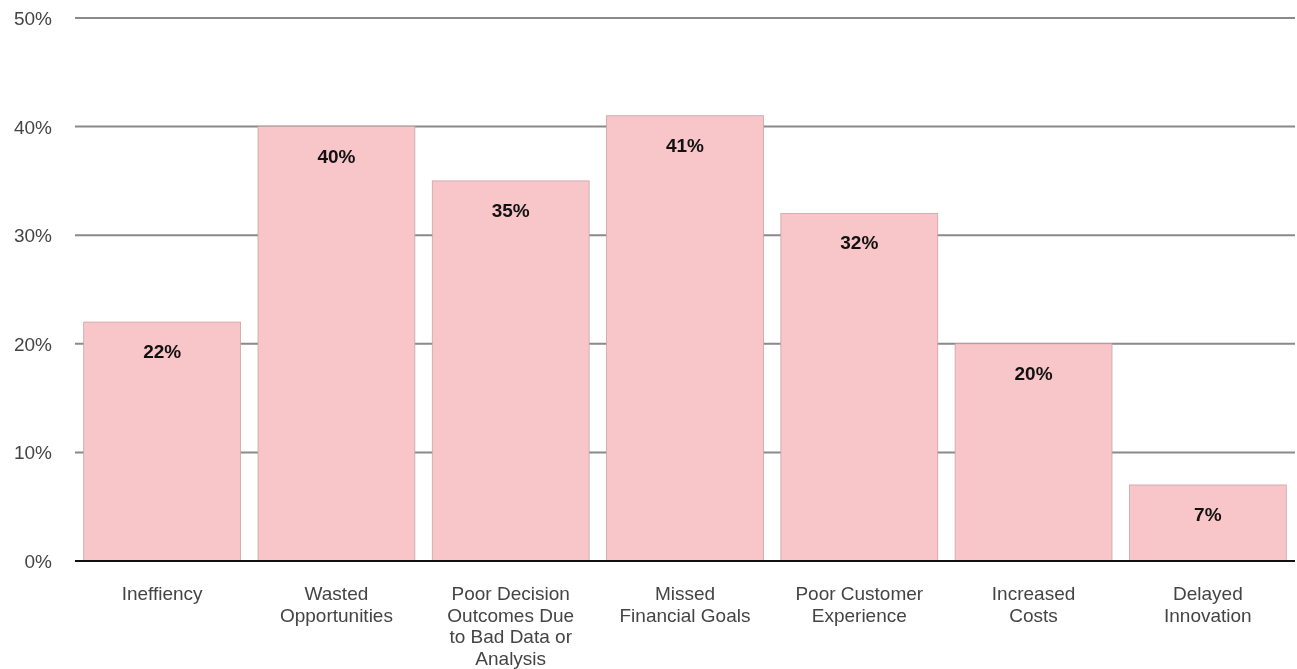  What do you see at coordinates (685, 604) in the screenshot?
I see `x-tick-label: Missed Financial Goals` at bounding box center [685, 604].